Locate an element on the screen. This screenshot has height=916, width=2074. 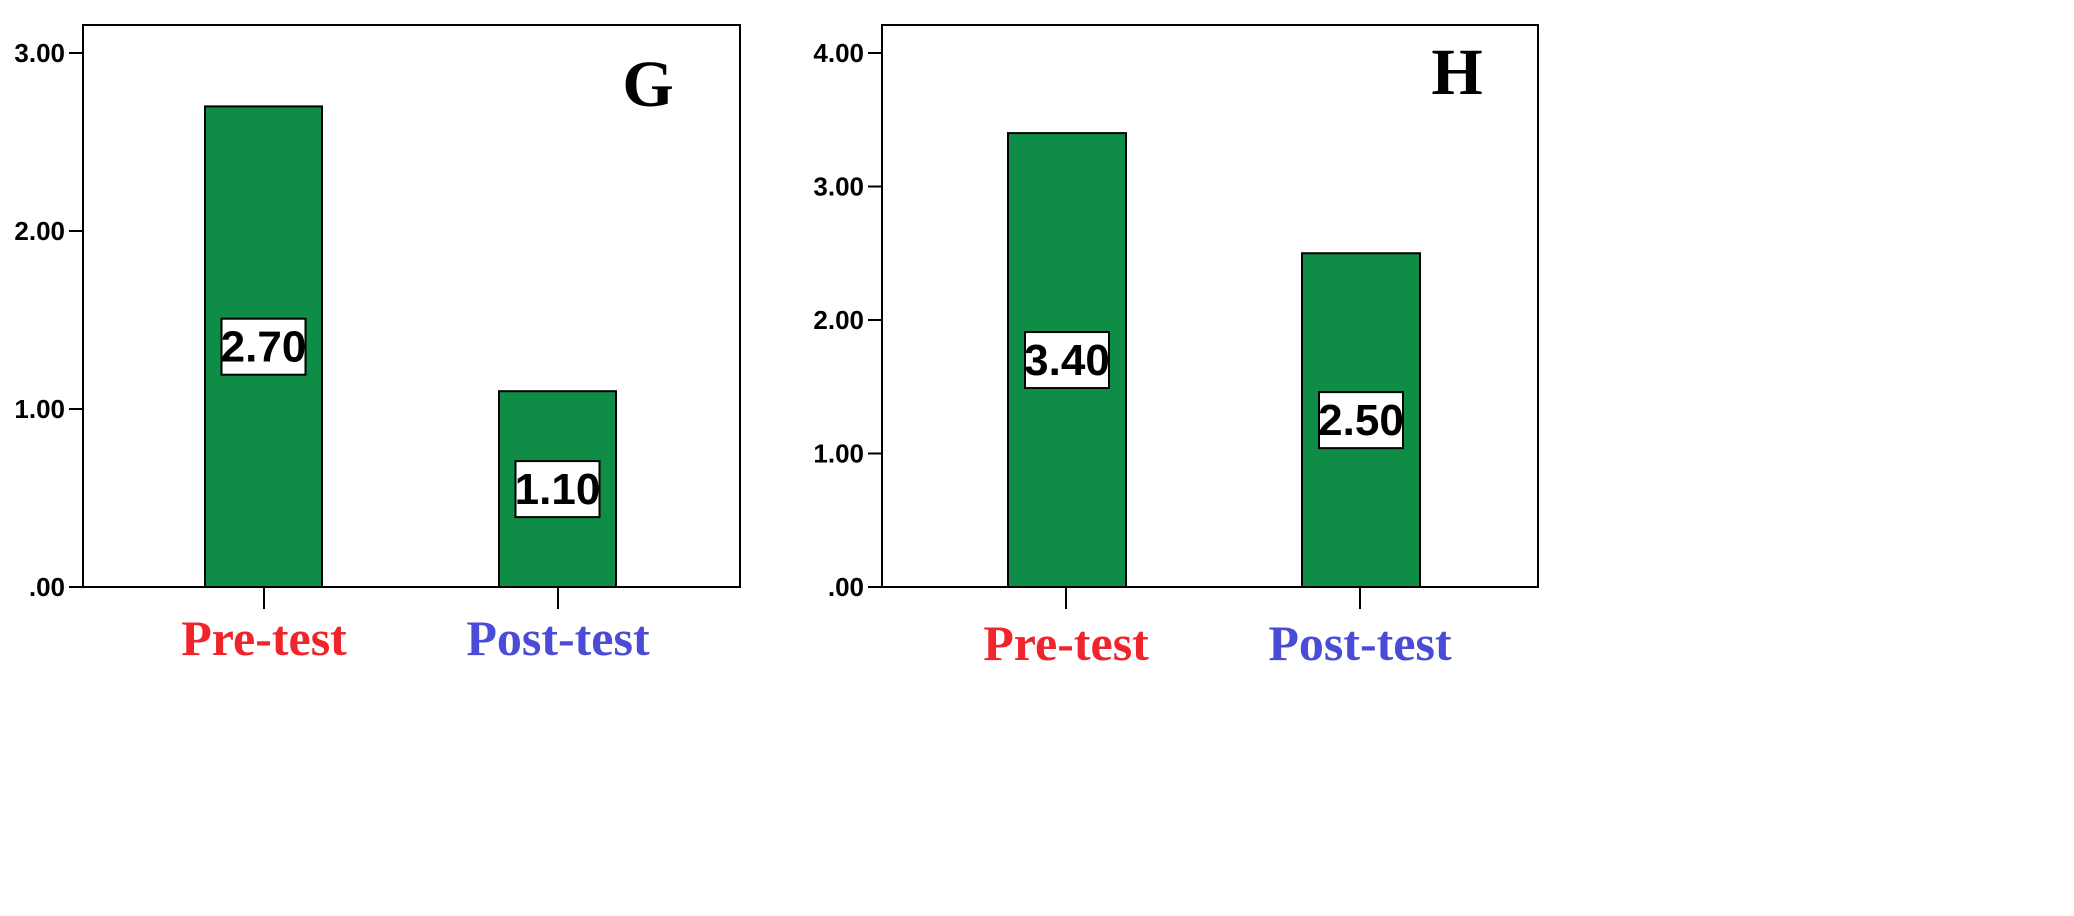
value-label: 1.10 is located at coordinates (558, 489).